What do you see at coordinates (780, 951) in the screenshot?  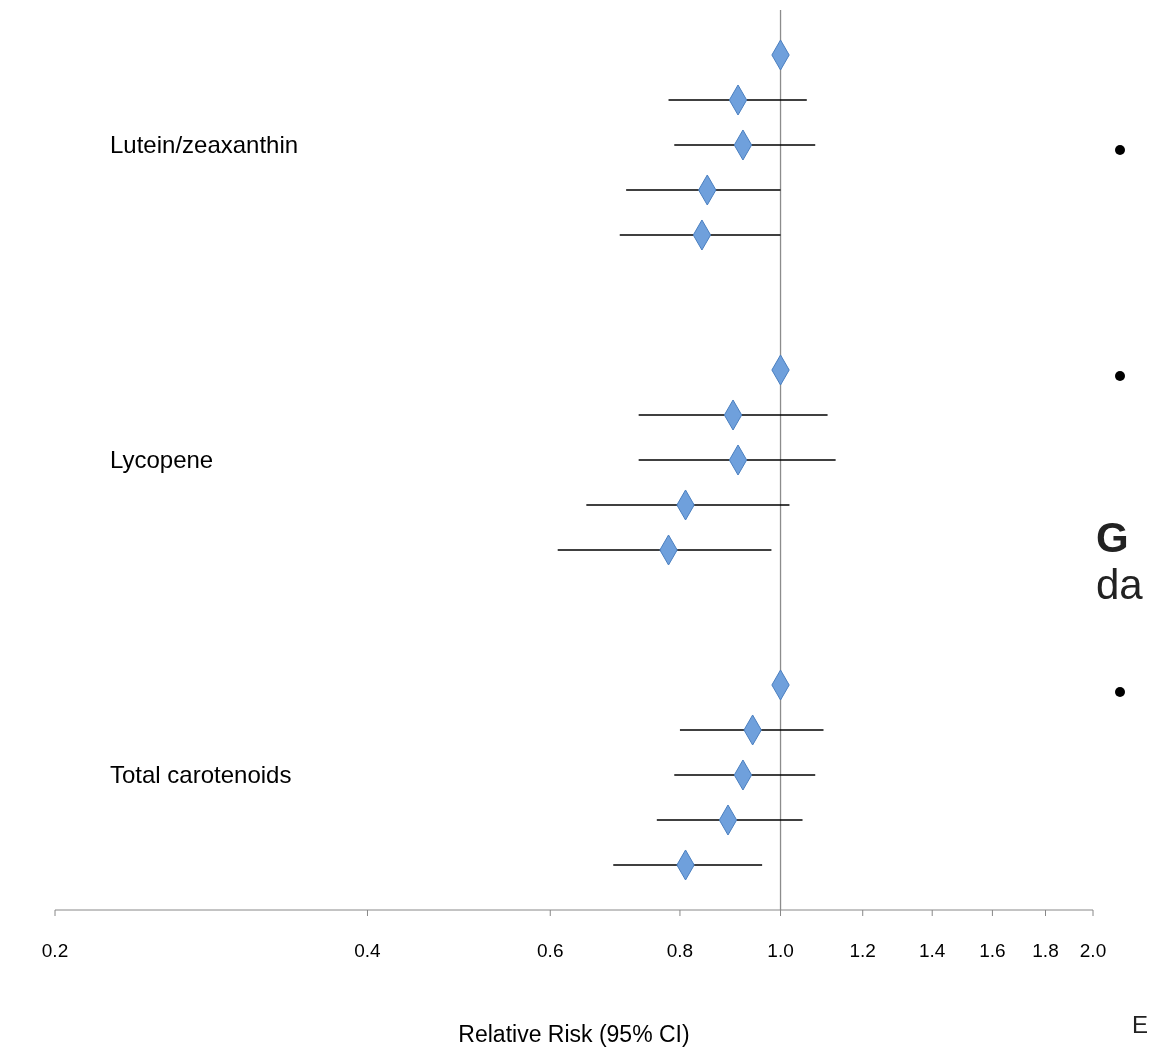 I see `x-tick-label: 1.0` at bounding box center [780, 951].